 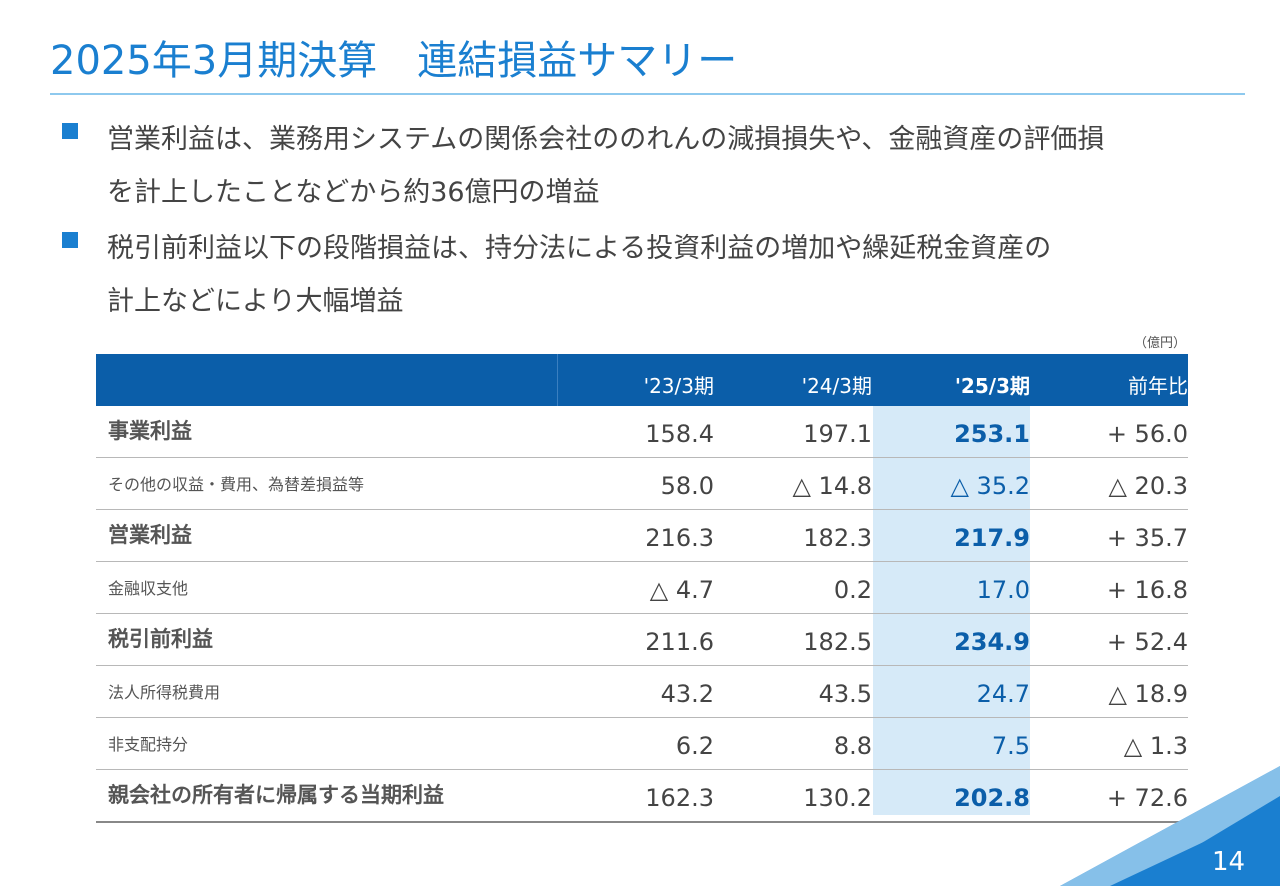 I want to click on cell-value: 43.2, so click(x=687, y=694).